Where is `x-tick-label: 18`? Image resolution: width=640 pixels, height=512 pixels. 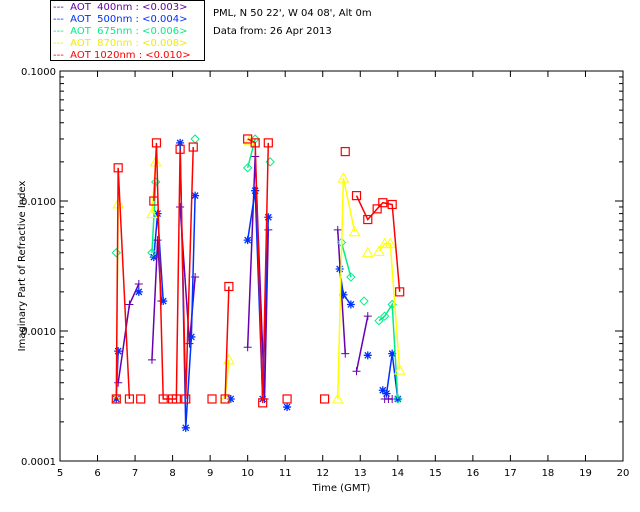 x-tick-label: 18 is located at coordinates (548, 473).